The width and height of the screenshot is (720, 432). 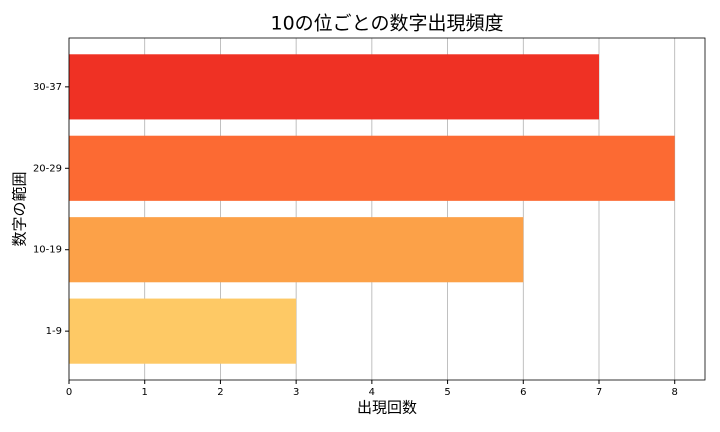 What do you see at coordinates (599, 392) in the screenshot?
I see `x-tick-label: 7` at bounding box center [599, 392].